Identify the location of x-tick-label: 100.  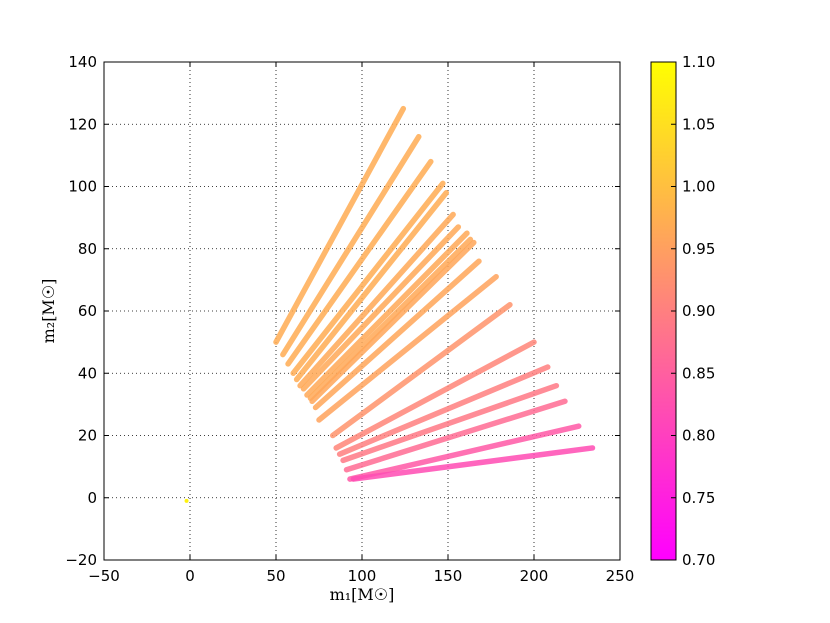
(362, 576).